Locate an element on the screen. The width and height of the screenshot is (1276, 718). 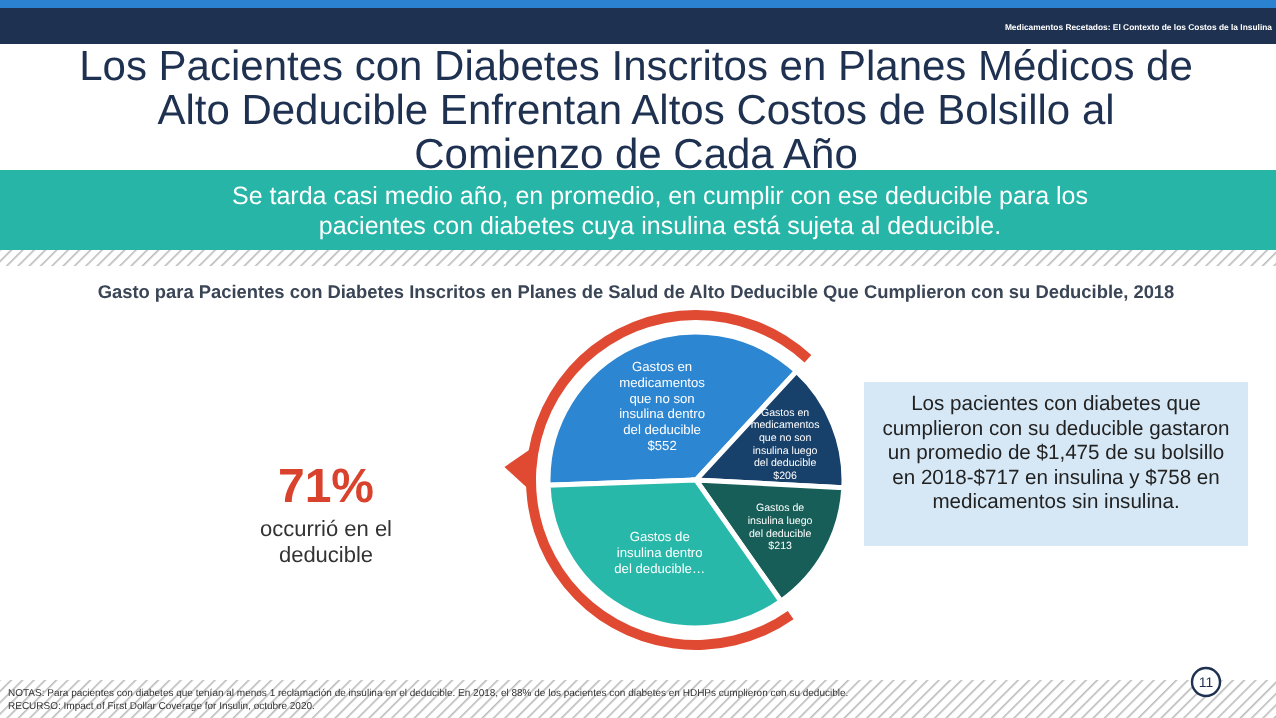
text: 71% is located at coordinates (326, 487).